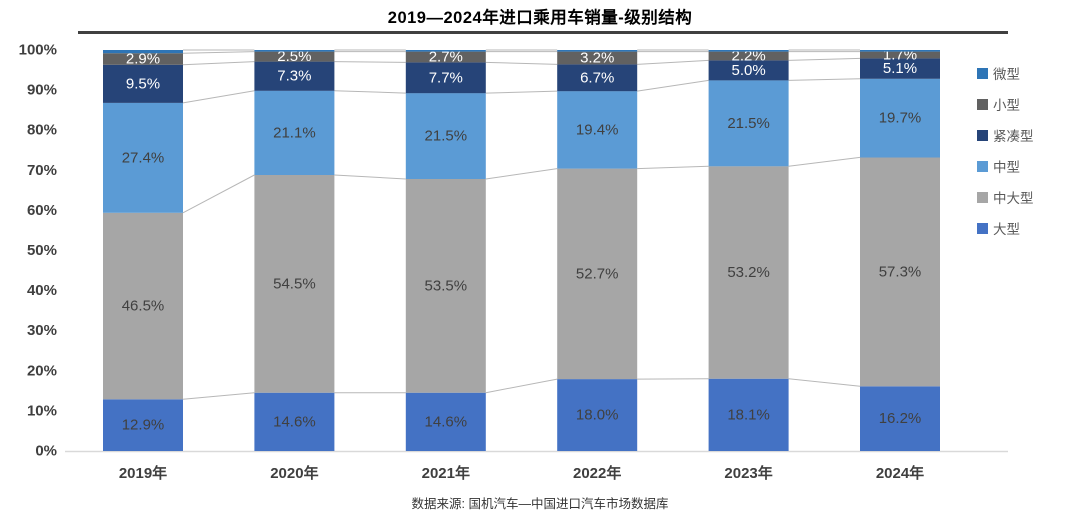 This screenshot has height=518, width=1080. I want to click on bar-segment-2019年-紧凑型, so click(143, 83).